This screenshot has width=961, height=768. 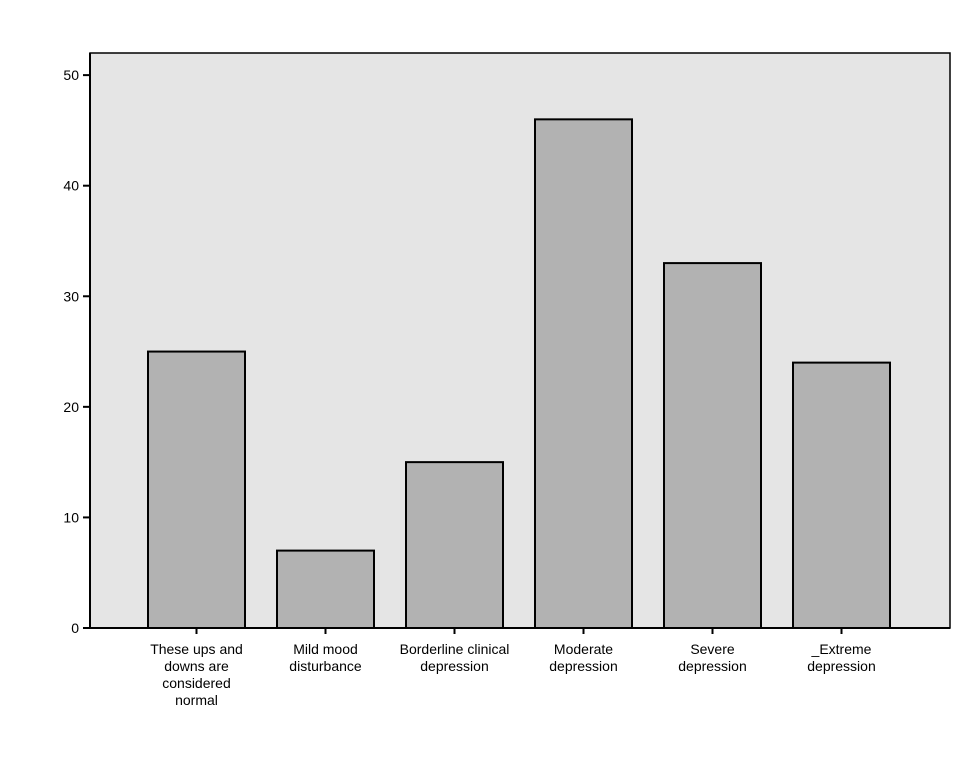 What do you see at coordinates (455, 657) in the screenshot?
I see `x-category-label-3: Borderline clinical depression` at bounding box center [455, 657].